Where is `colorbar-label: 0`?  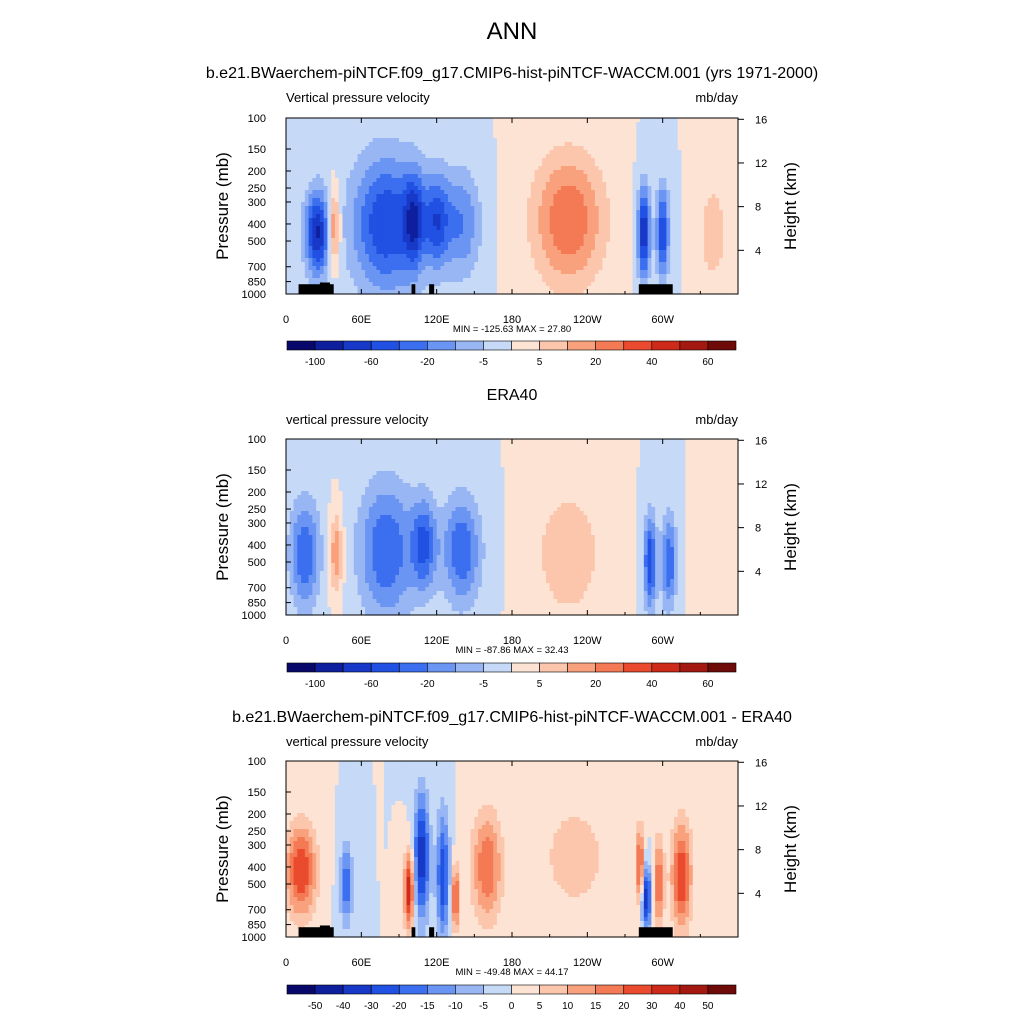 colorbar-label: 0 is located at coordinates (512, 1006).